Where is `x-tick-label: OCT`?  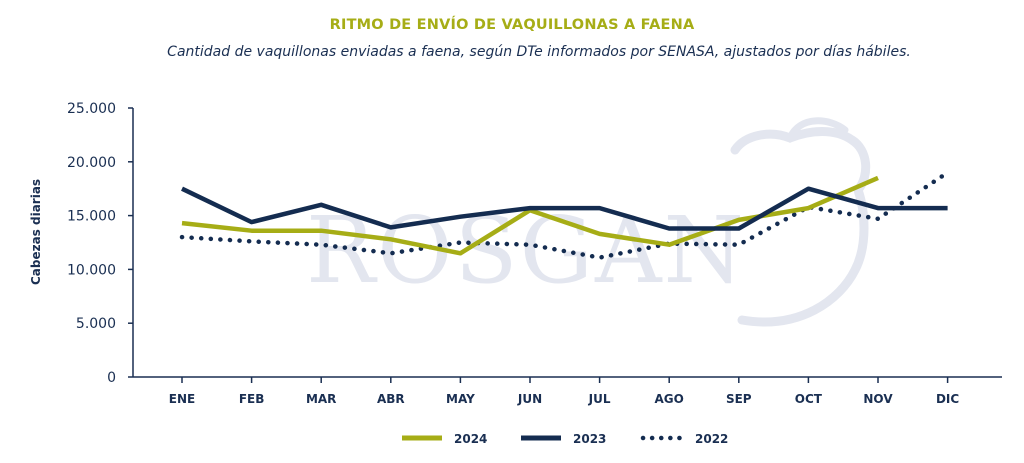
x-tick-label: OCT is located at coordinates (809, 399).